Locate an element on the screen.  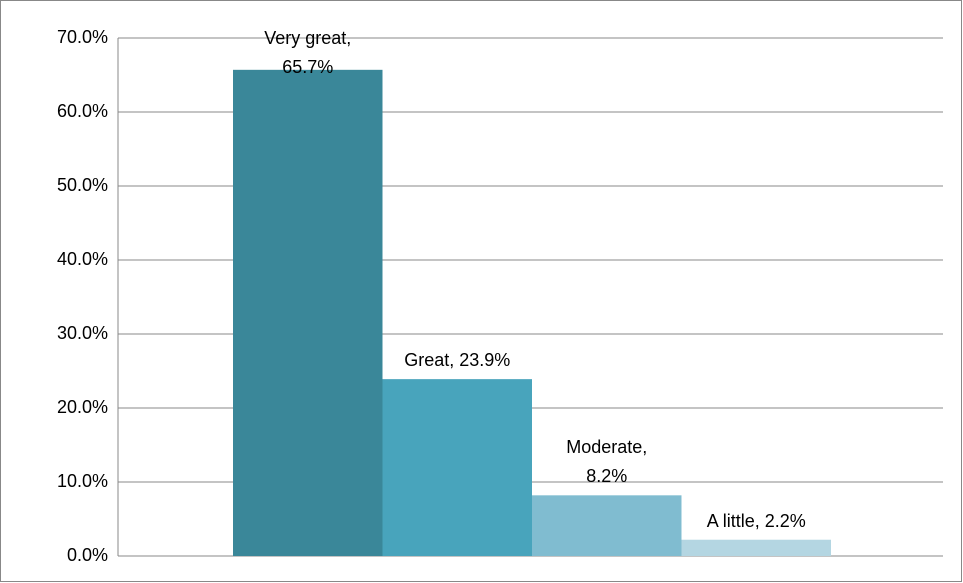
y-tick-label: 20.0% is located at coordinates (82, 407).